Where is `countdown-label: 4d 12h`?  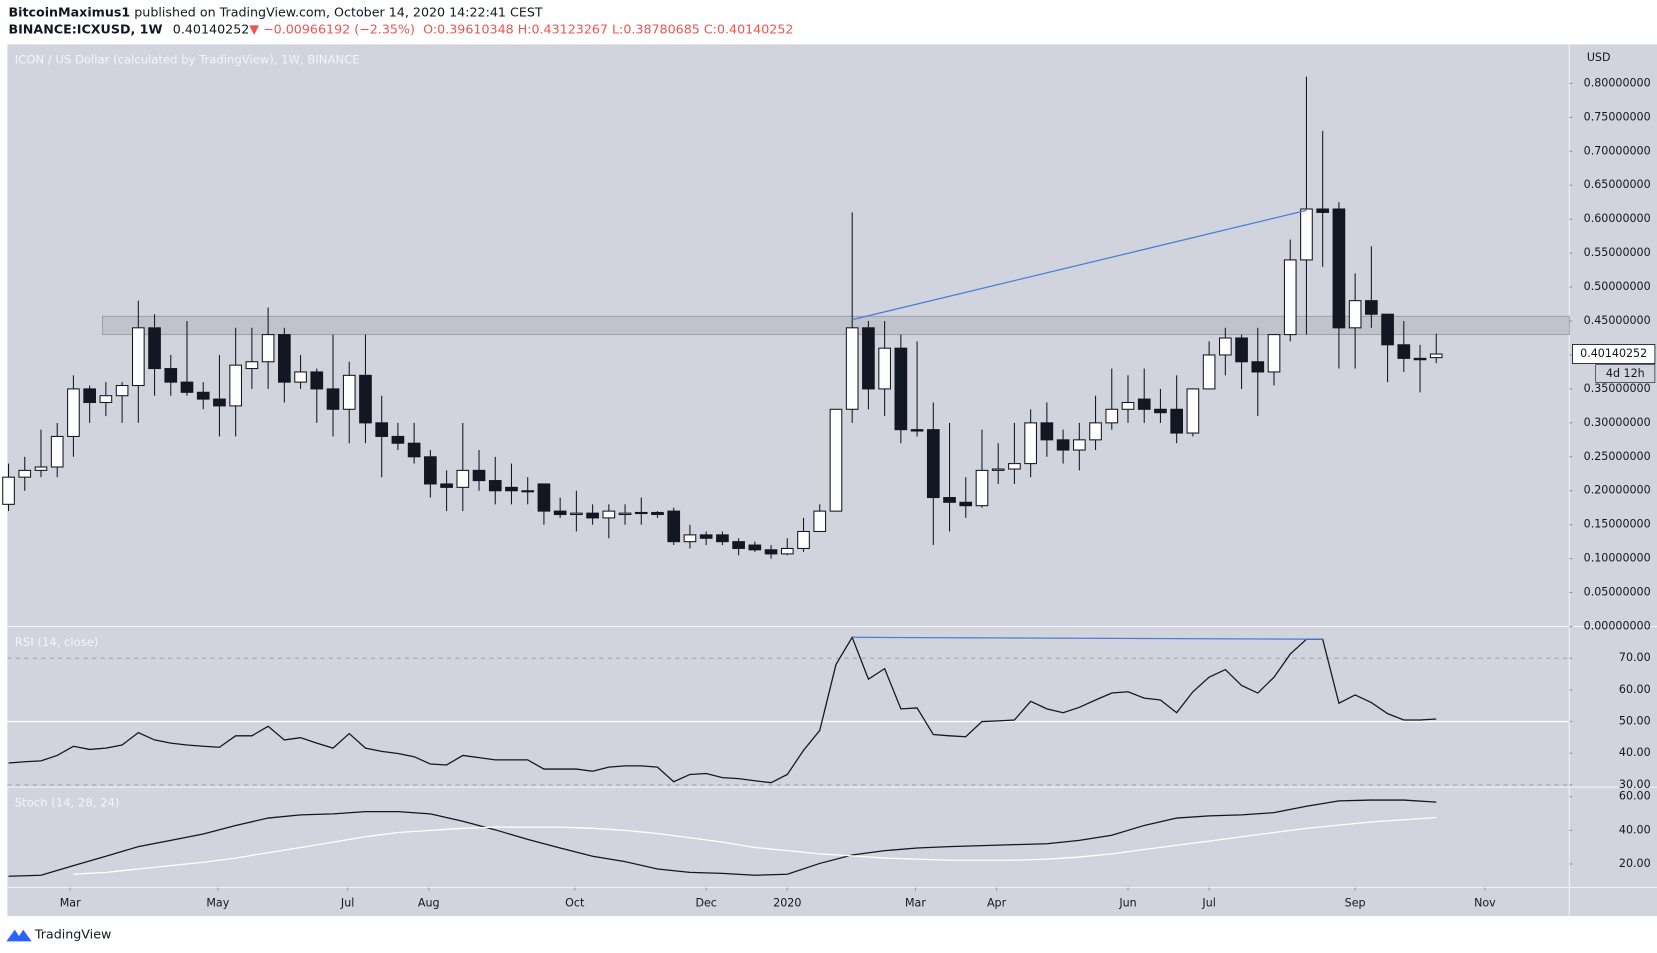
countdown-label: 4d 12h is located at coordinates (1625, 373).